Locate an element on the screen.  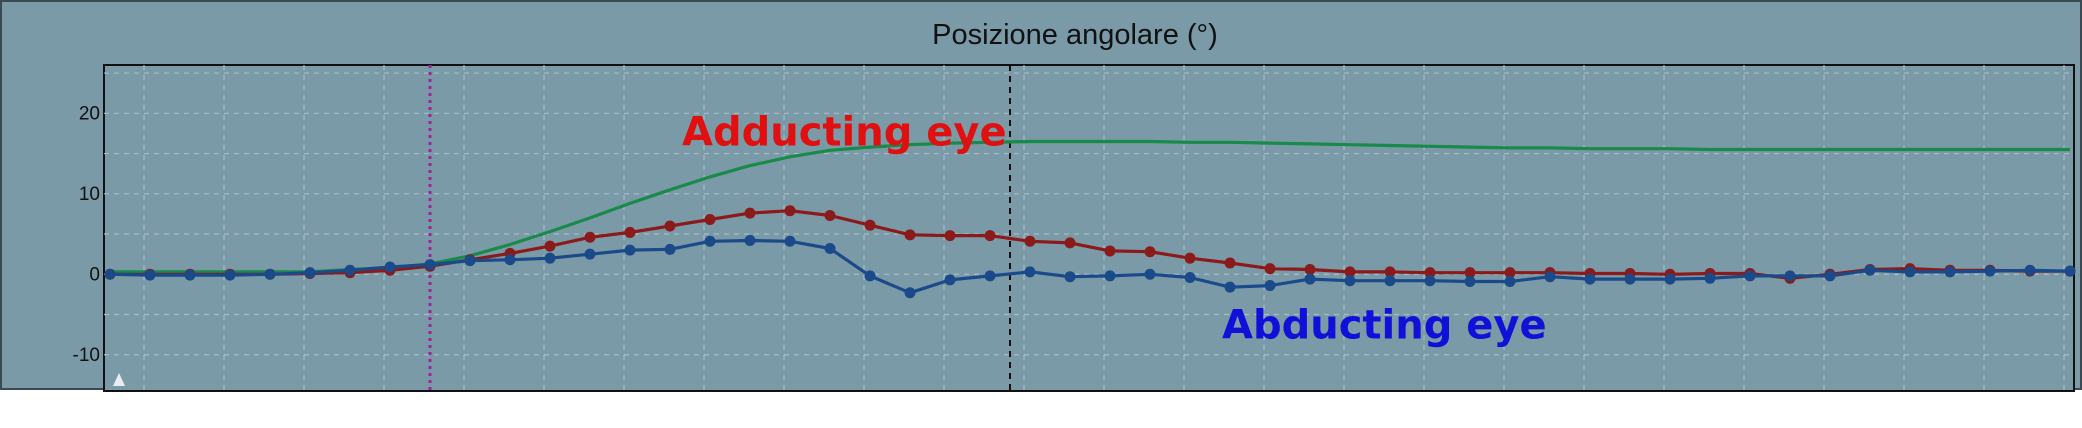
chart-title: Posizione angolare (°) is located at coordinates (1075, 35).